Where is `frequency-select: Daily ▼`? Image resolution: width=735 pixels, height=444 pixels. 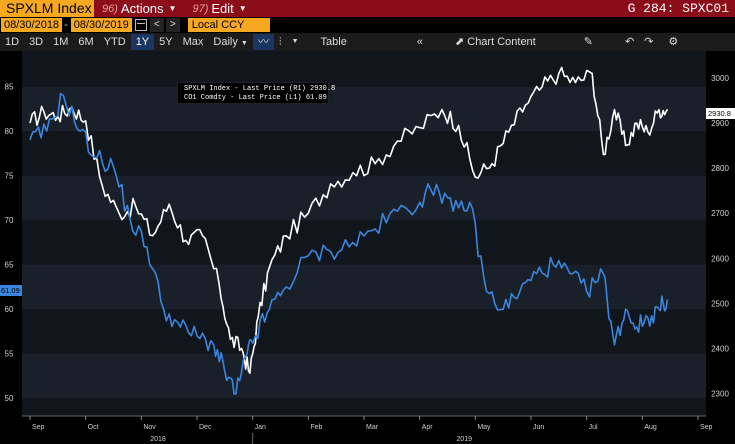
frequency-select: Daily ▼ is located at coordinates (230, 42).